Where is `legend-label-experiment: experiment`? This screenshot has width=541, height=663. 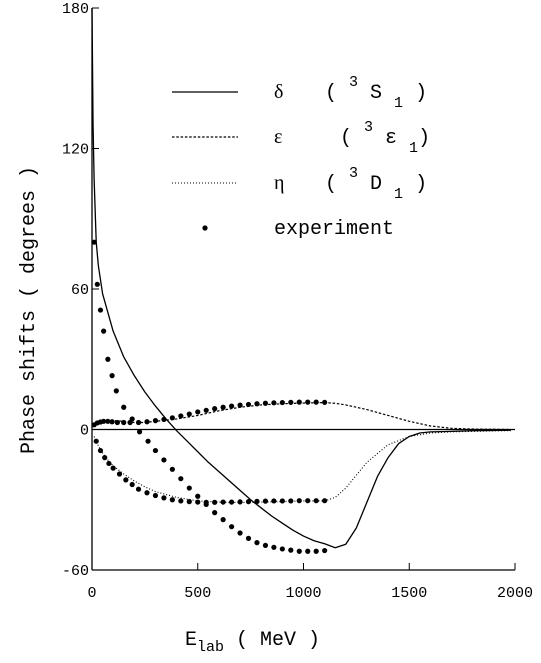 legend-label-experiment: experiment is located at coordinates (334, 229).